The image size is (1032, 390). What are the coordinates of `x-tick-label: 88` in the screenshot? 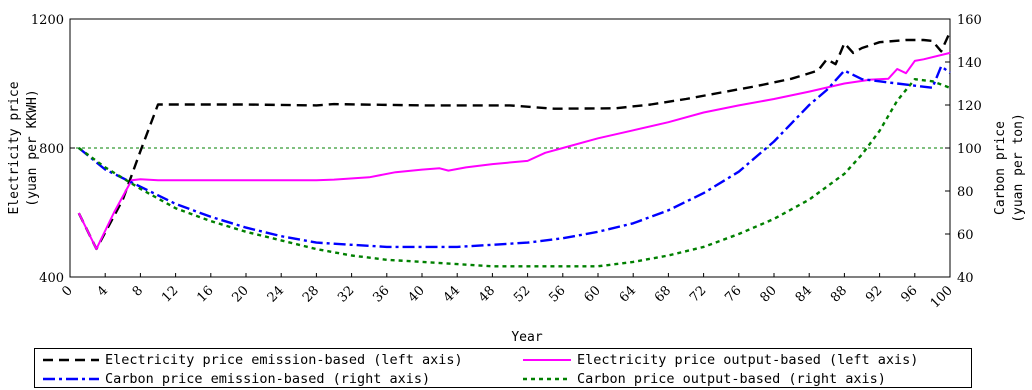 It's located at (839, 294).